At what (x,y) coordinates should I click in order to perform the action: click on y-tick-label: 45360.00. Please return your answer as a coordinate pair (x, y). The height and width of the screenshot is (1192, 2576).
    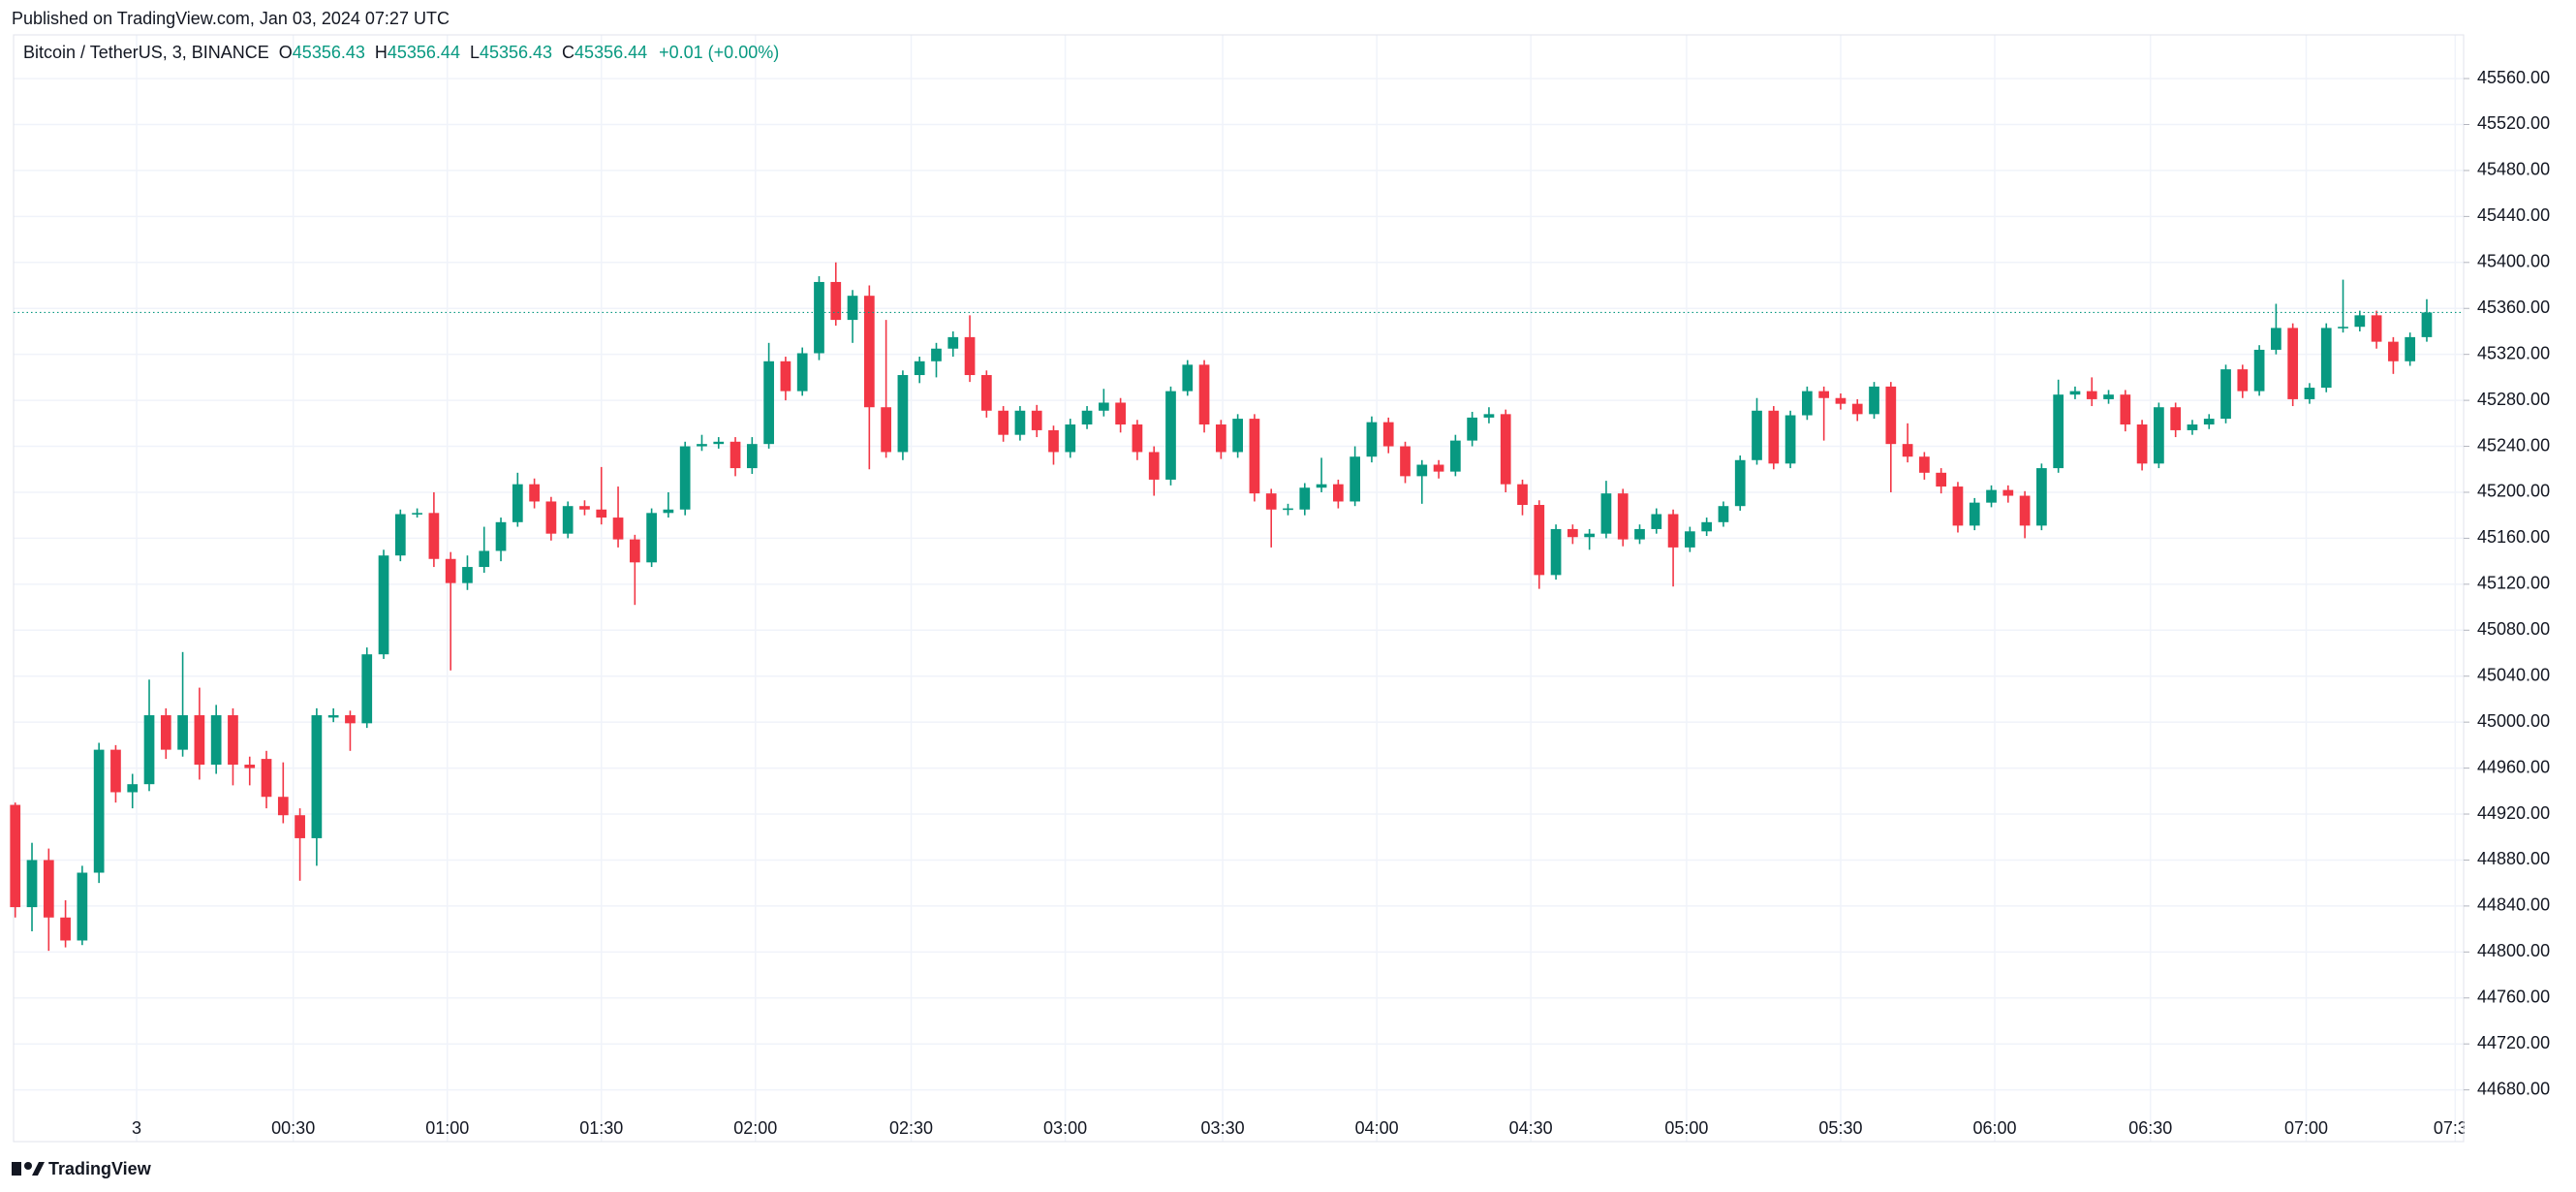
    Looking at the image, I should click on (2513, 308).